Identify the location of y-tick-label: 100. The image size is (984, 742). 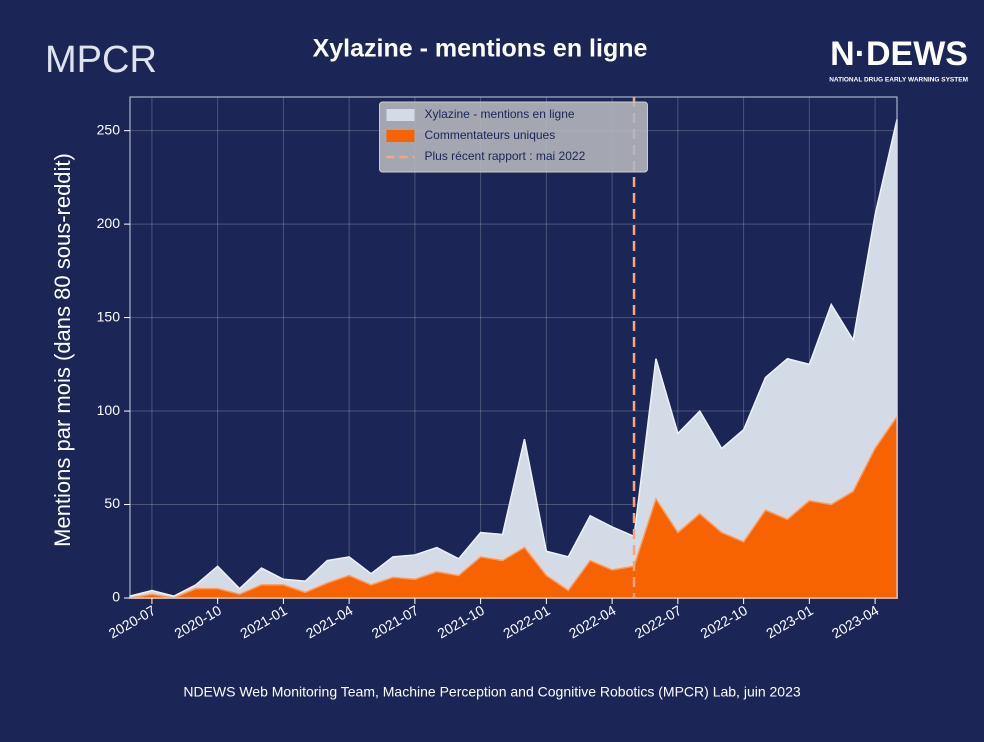
(109, 410).